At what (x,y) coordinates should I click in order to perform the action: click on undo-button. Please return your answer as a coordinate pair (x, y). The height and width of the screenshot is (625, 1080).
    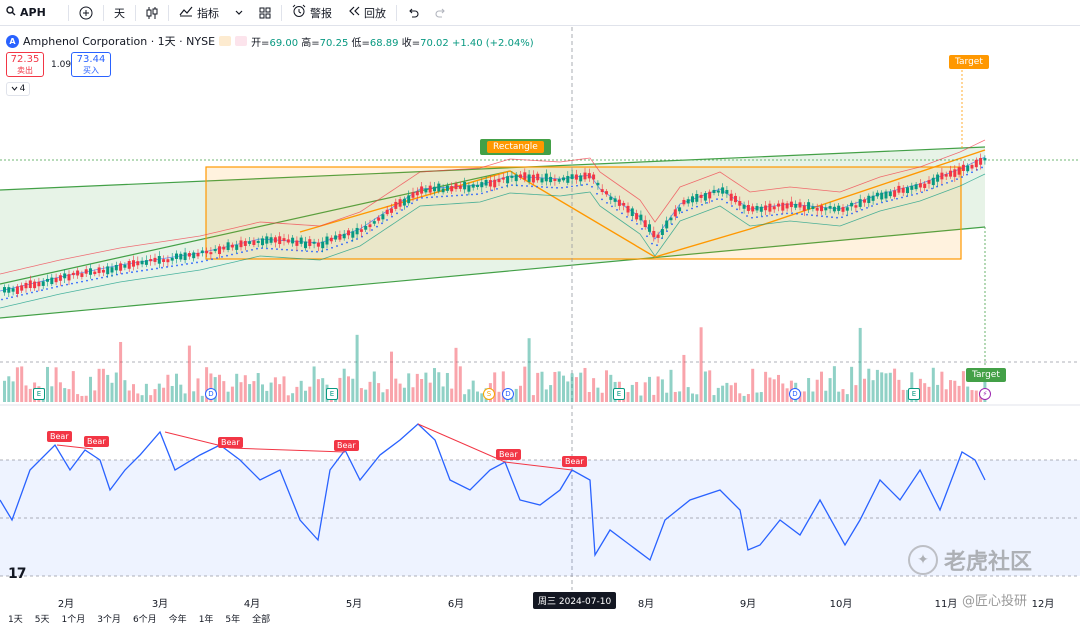
    Looking at the image, I should click on (413, 13).